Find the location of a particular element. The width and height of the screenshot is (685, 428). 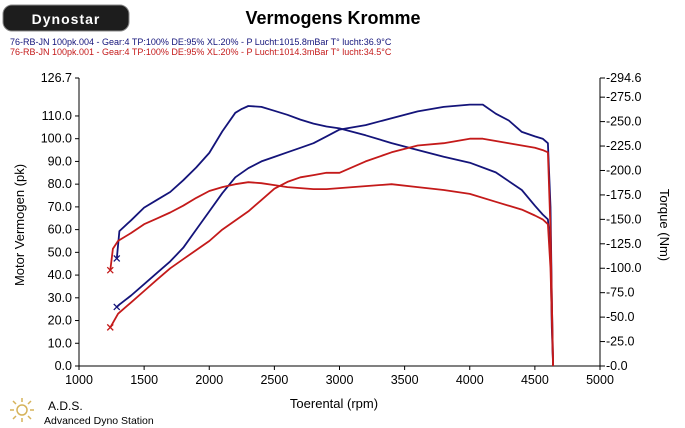

y-tick-label: 60.0 is located at coordinates (60, 230).